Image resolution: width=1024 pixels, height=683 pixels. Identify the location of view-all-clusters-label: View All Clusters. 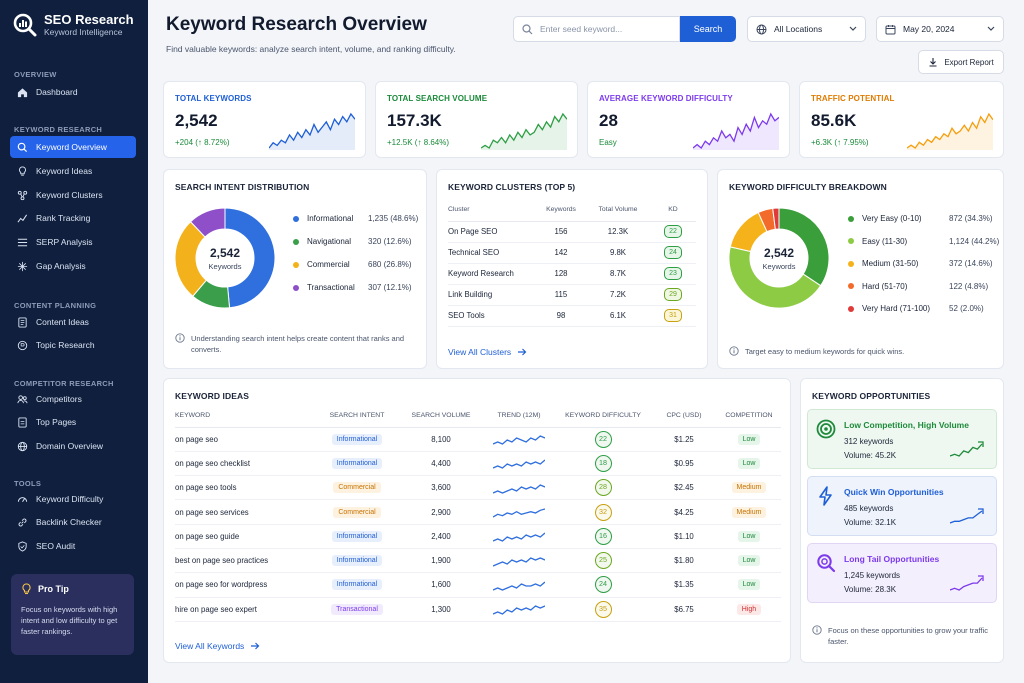
(480, 352).